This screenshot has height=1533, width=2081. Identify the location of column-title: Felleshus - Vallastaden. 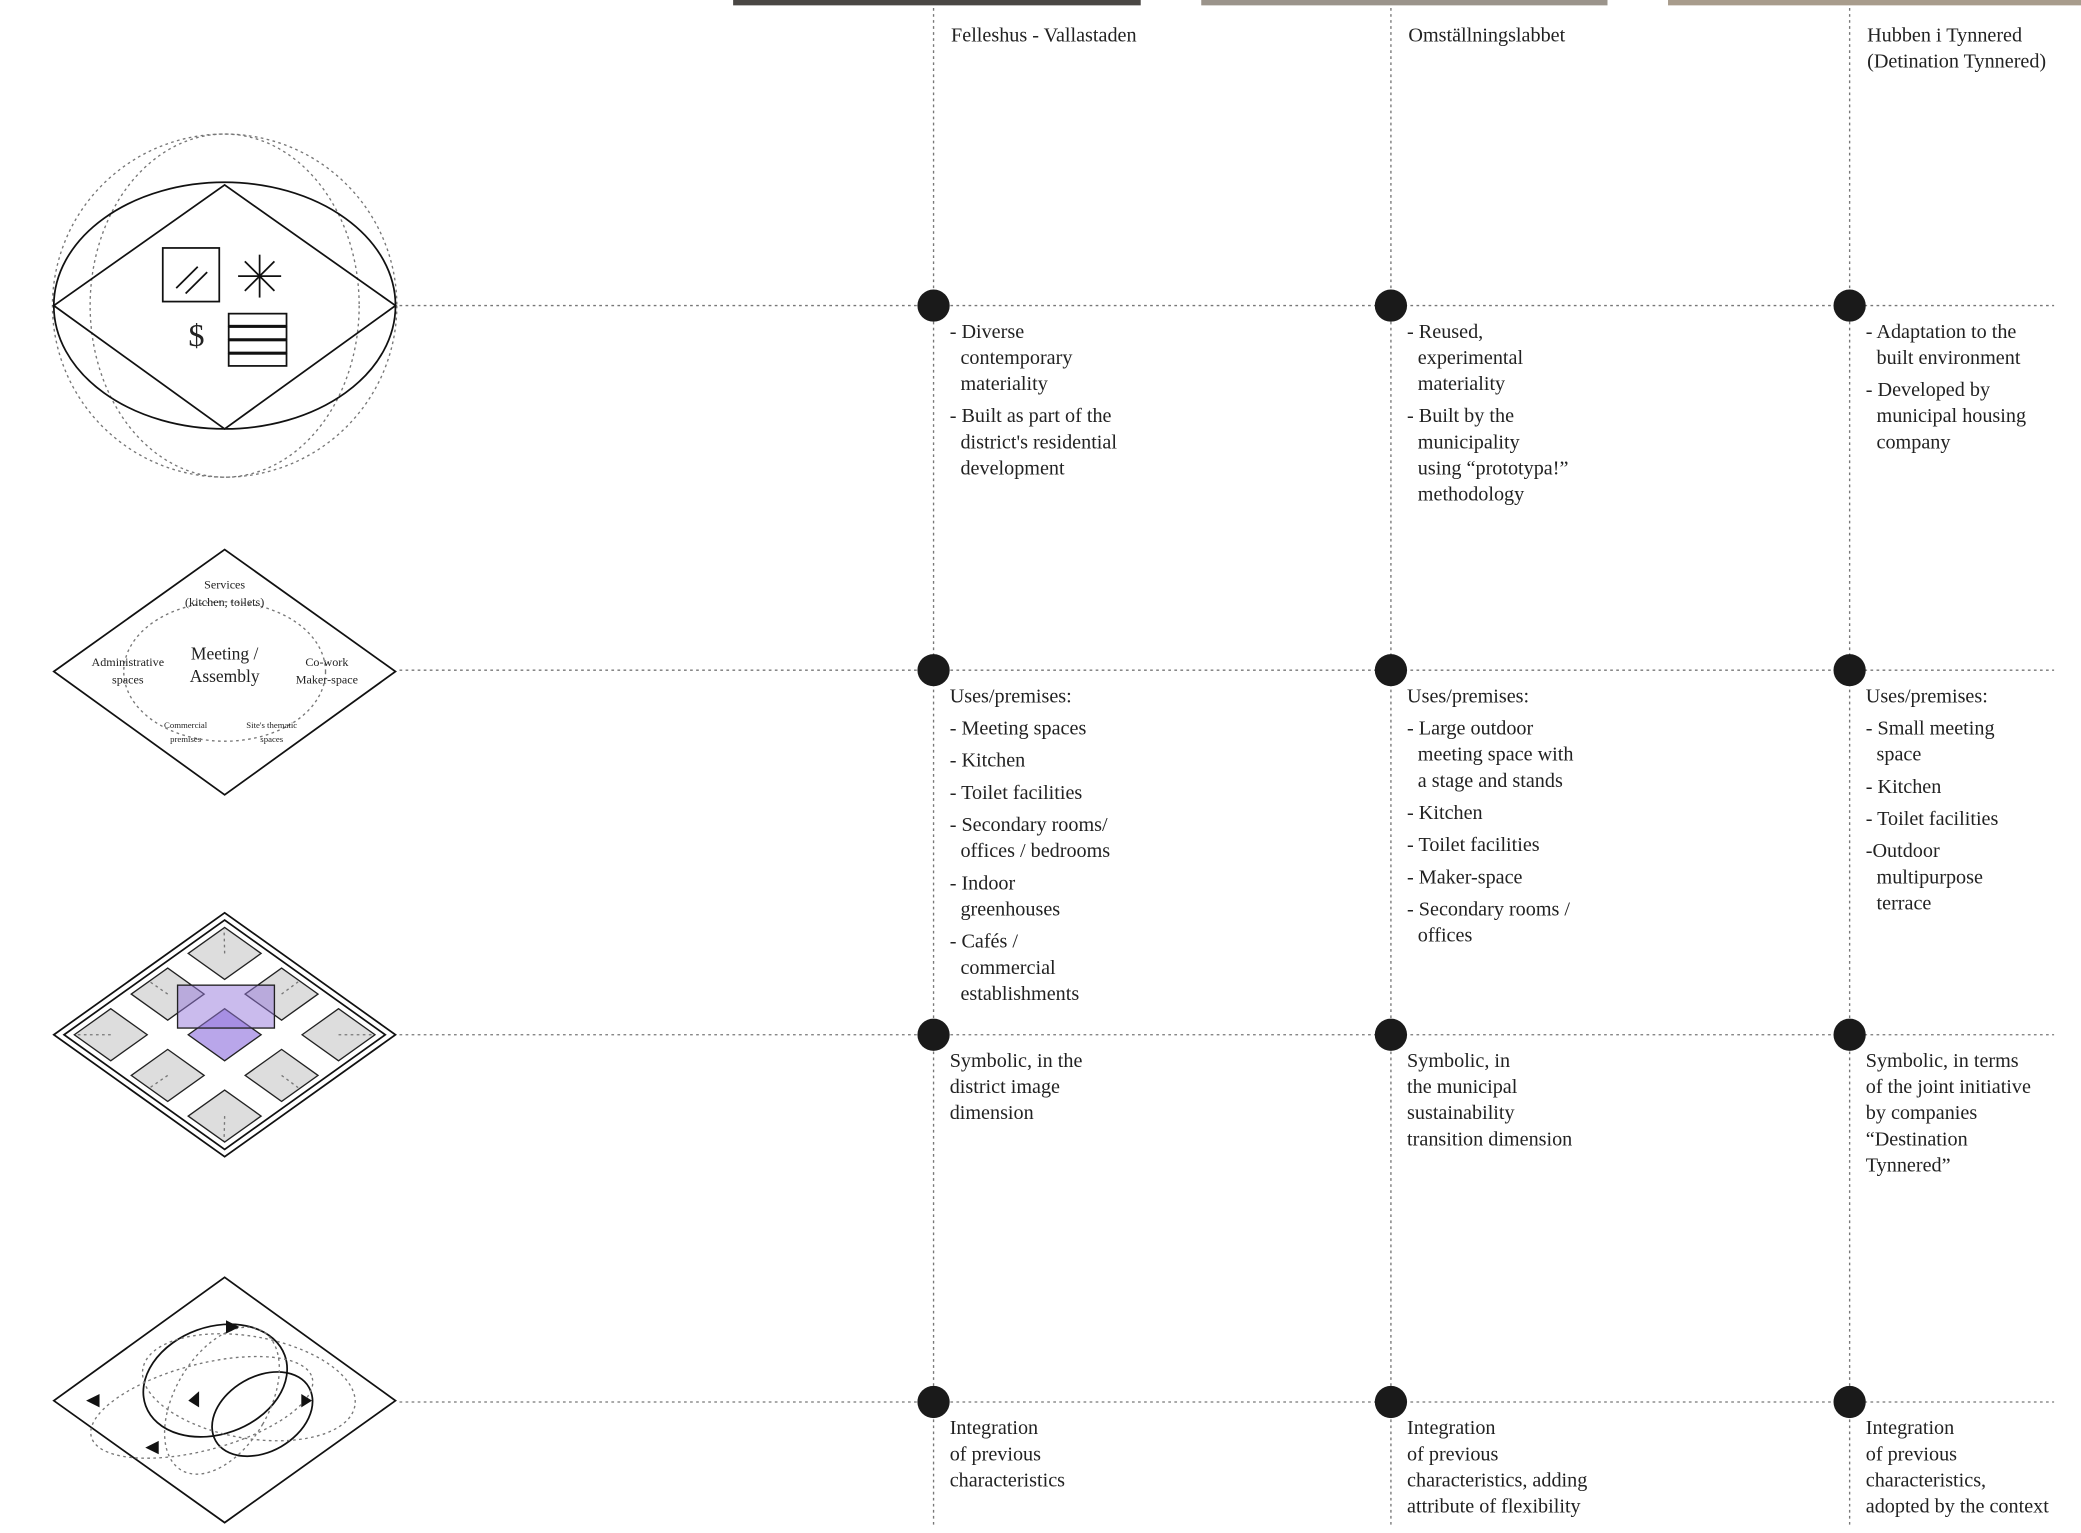
(1044, 36).